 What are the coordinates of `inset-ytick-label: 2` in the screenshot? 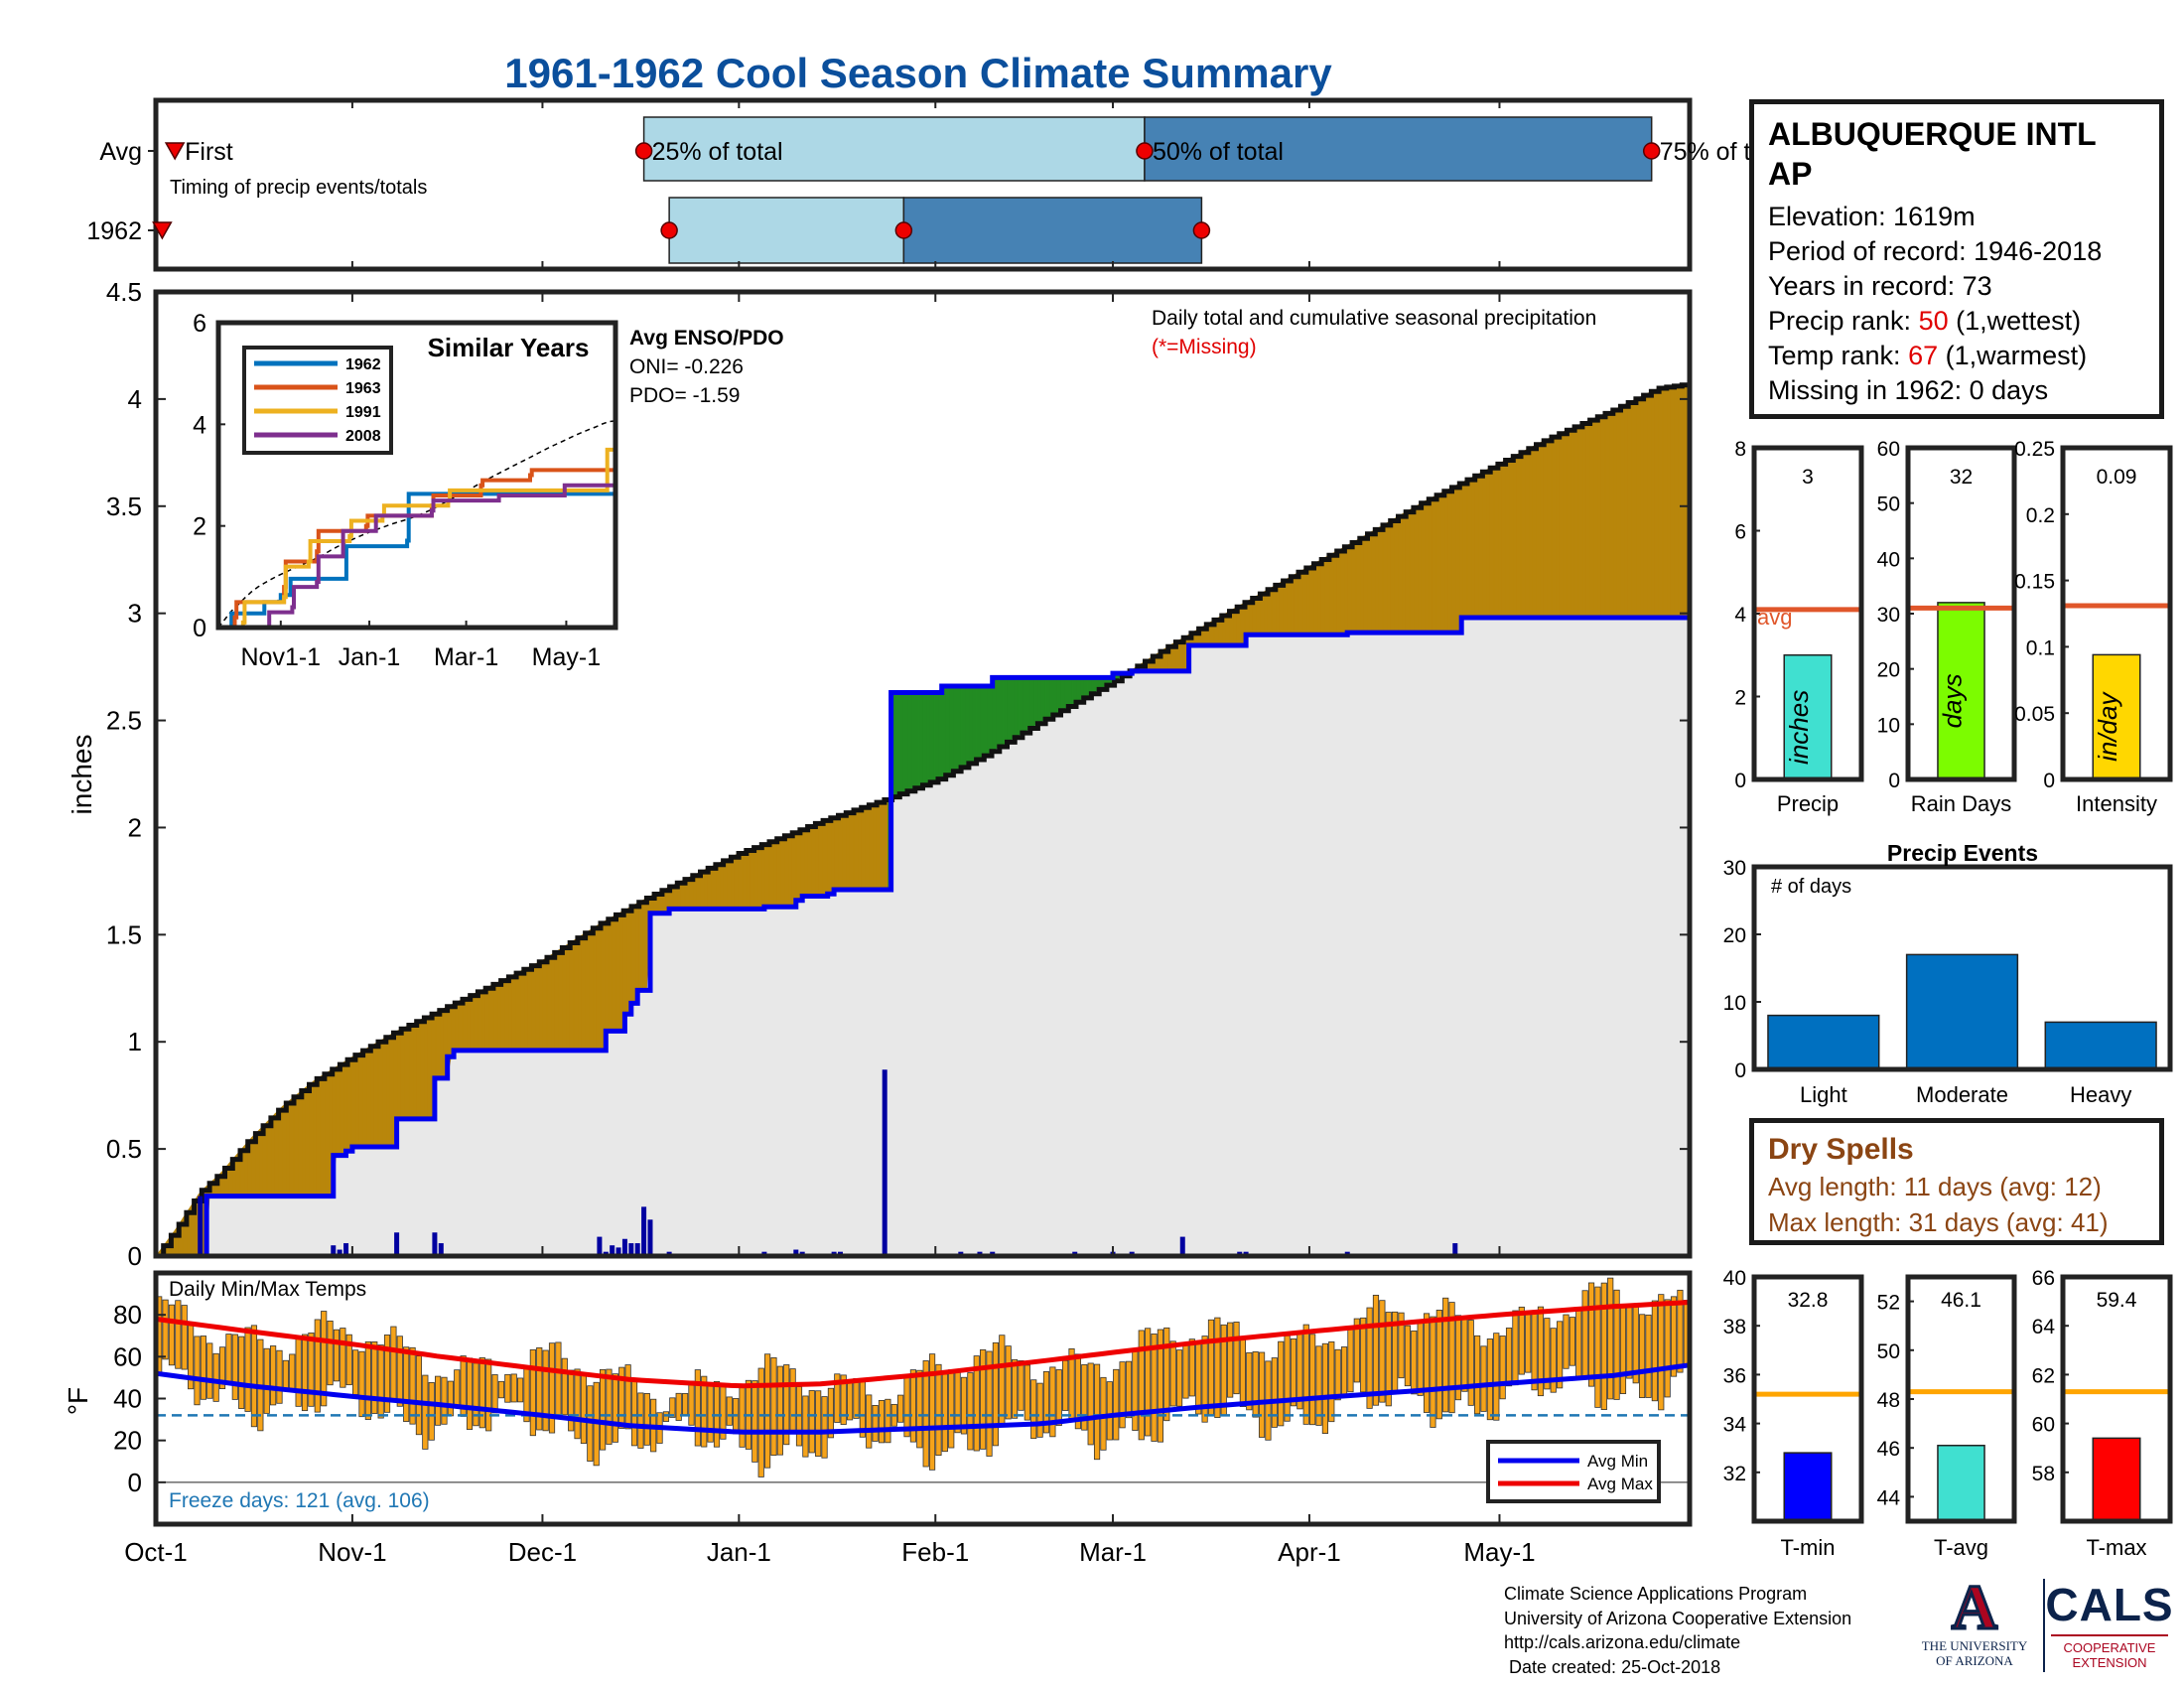 It's located at (199, 527).